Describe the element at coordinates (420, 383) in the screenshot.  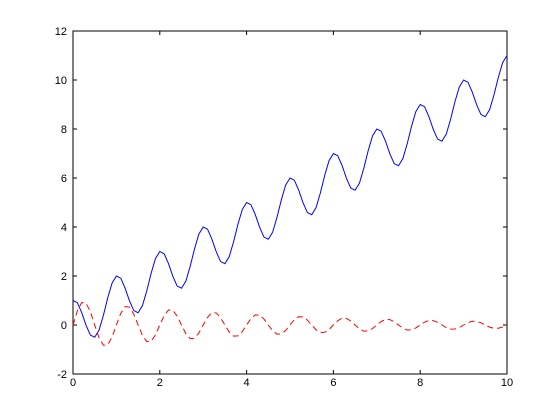
I see `x-tick-label: 8` at that location.